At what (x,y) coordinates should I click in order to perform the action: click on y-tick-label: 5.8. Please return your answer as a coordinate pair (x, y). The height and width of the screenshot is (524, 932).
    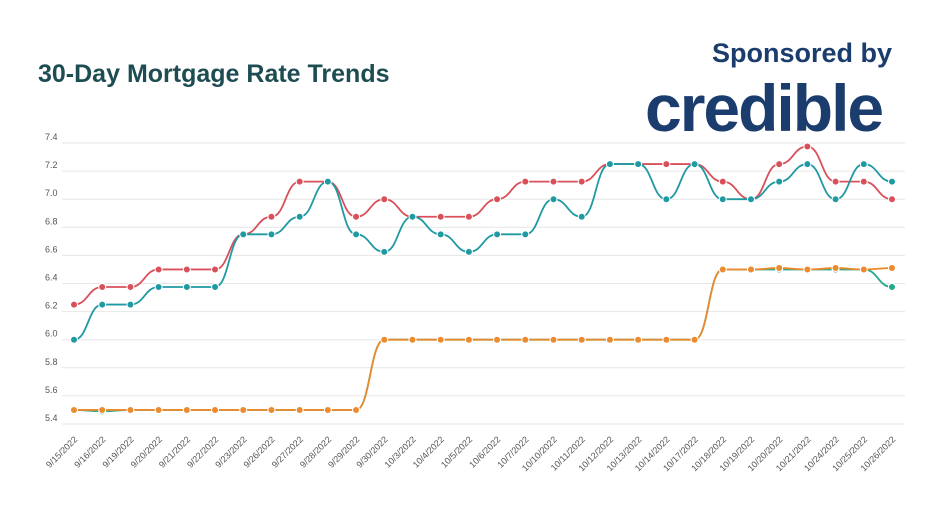
    Looking at the image, I should click on (51, 362).